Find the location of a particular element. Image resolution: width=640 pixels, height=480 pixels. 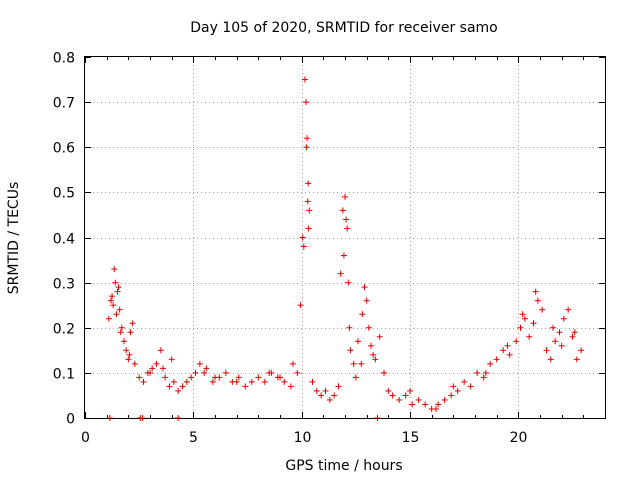

x-tick-label: 10 is located at coordinates (303, 438).